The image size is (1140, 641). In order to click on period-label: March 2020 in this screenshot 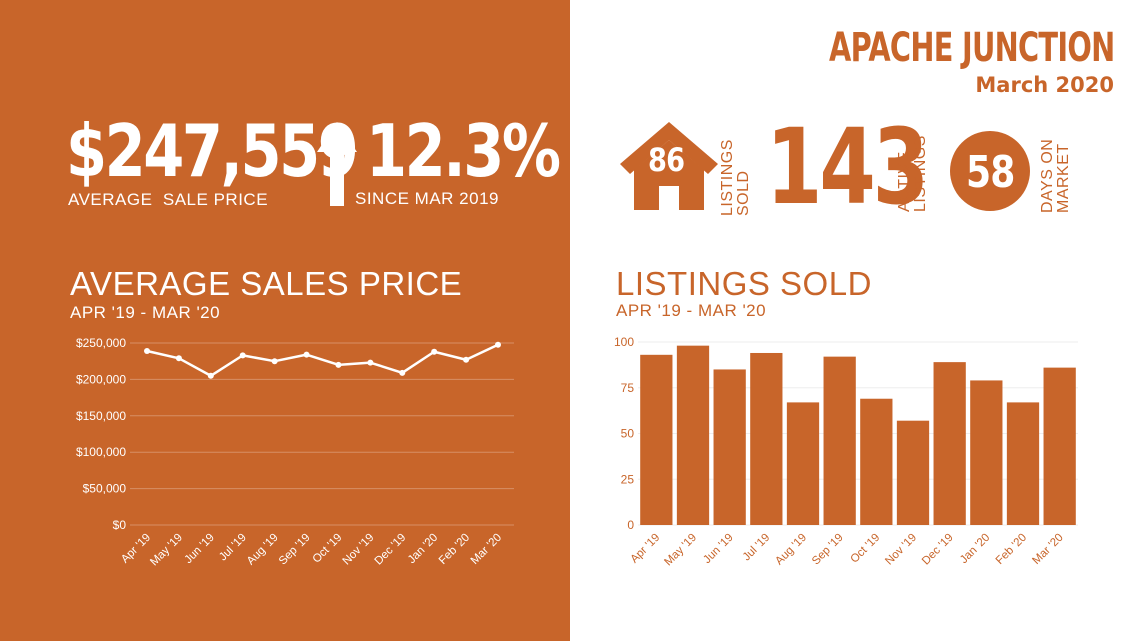, I will do `click(1044, 85)`.